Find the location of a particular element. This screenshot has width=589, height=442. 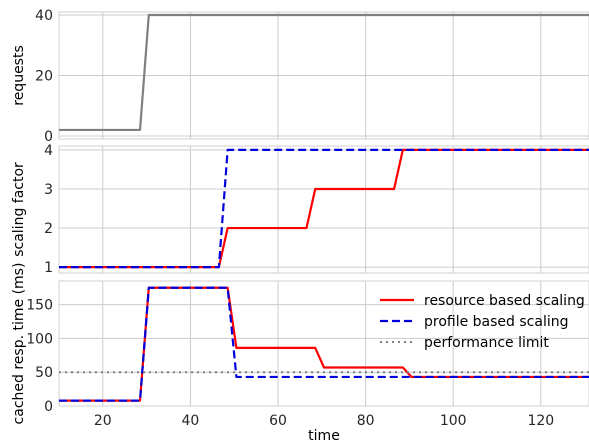

y-tick-label: 20 is located at coordinates (44, 77).